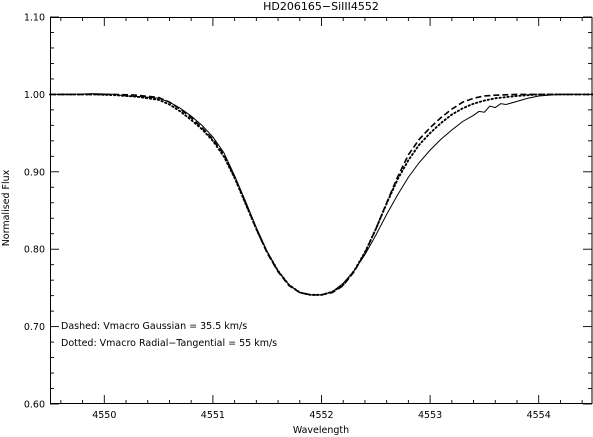 This screenshot has height=437, width=593. I want to click on y-tick-label: 0.90, so click(34, 172).